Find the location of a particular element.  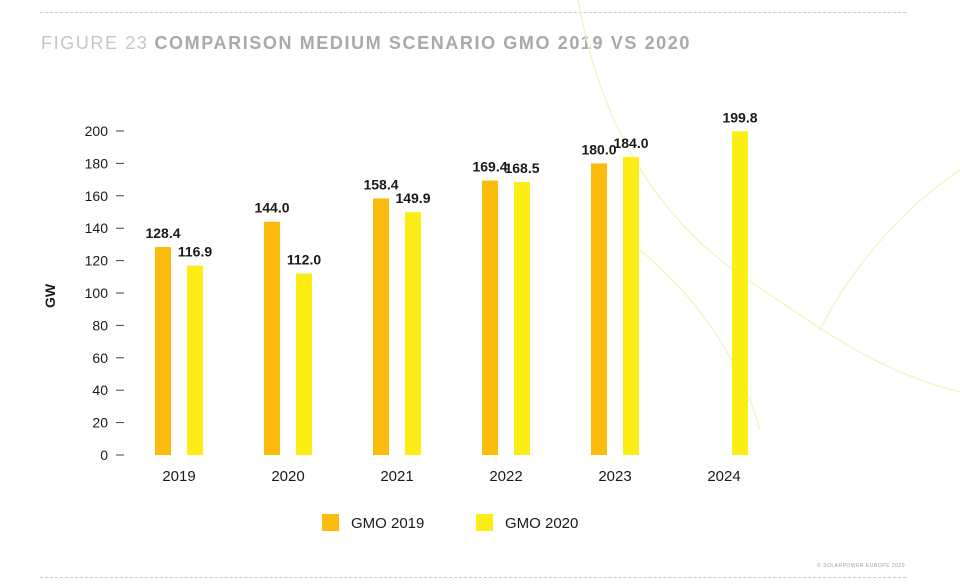

bar-gmo-2019-2023 is located at coordinates (599, 309).